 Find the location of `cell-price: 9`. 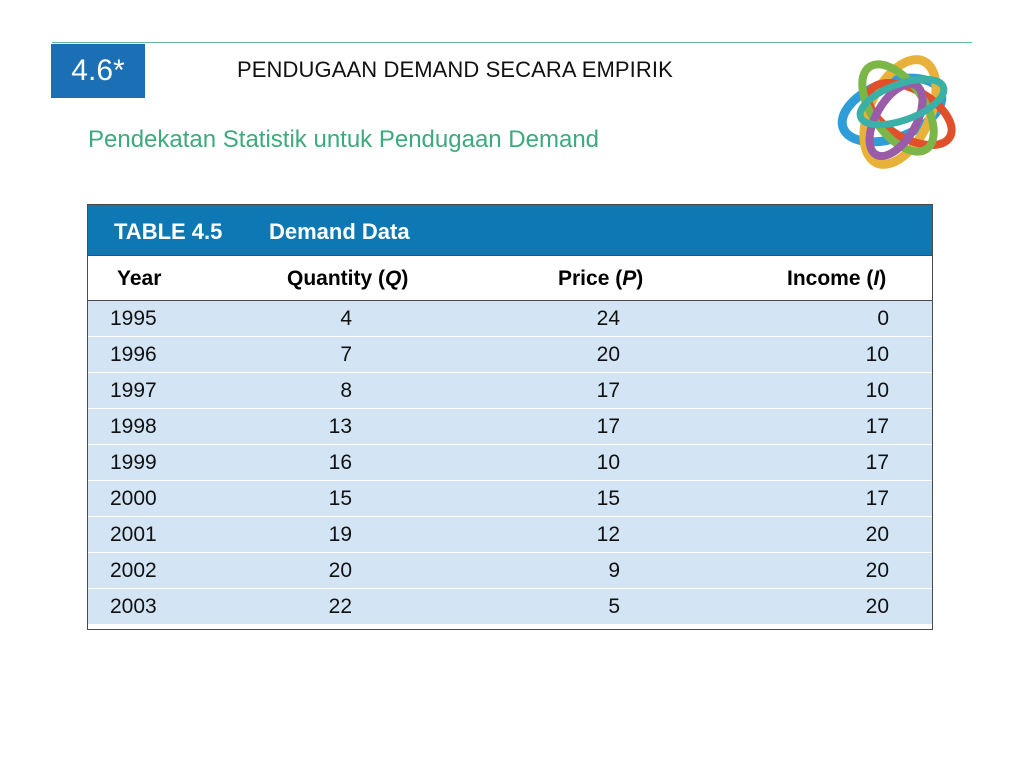

cell-price: 9 is located at coordinates (614, 570).